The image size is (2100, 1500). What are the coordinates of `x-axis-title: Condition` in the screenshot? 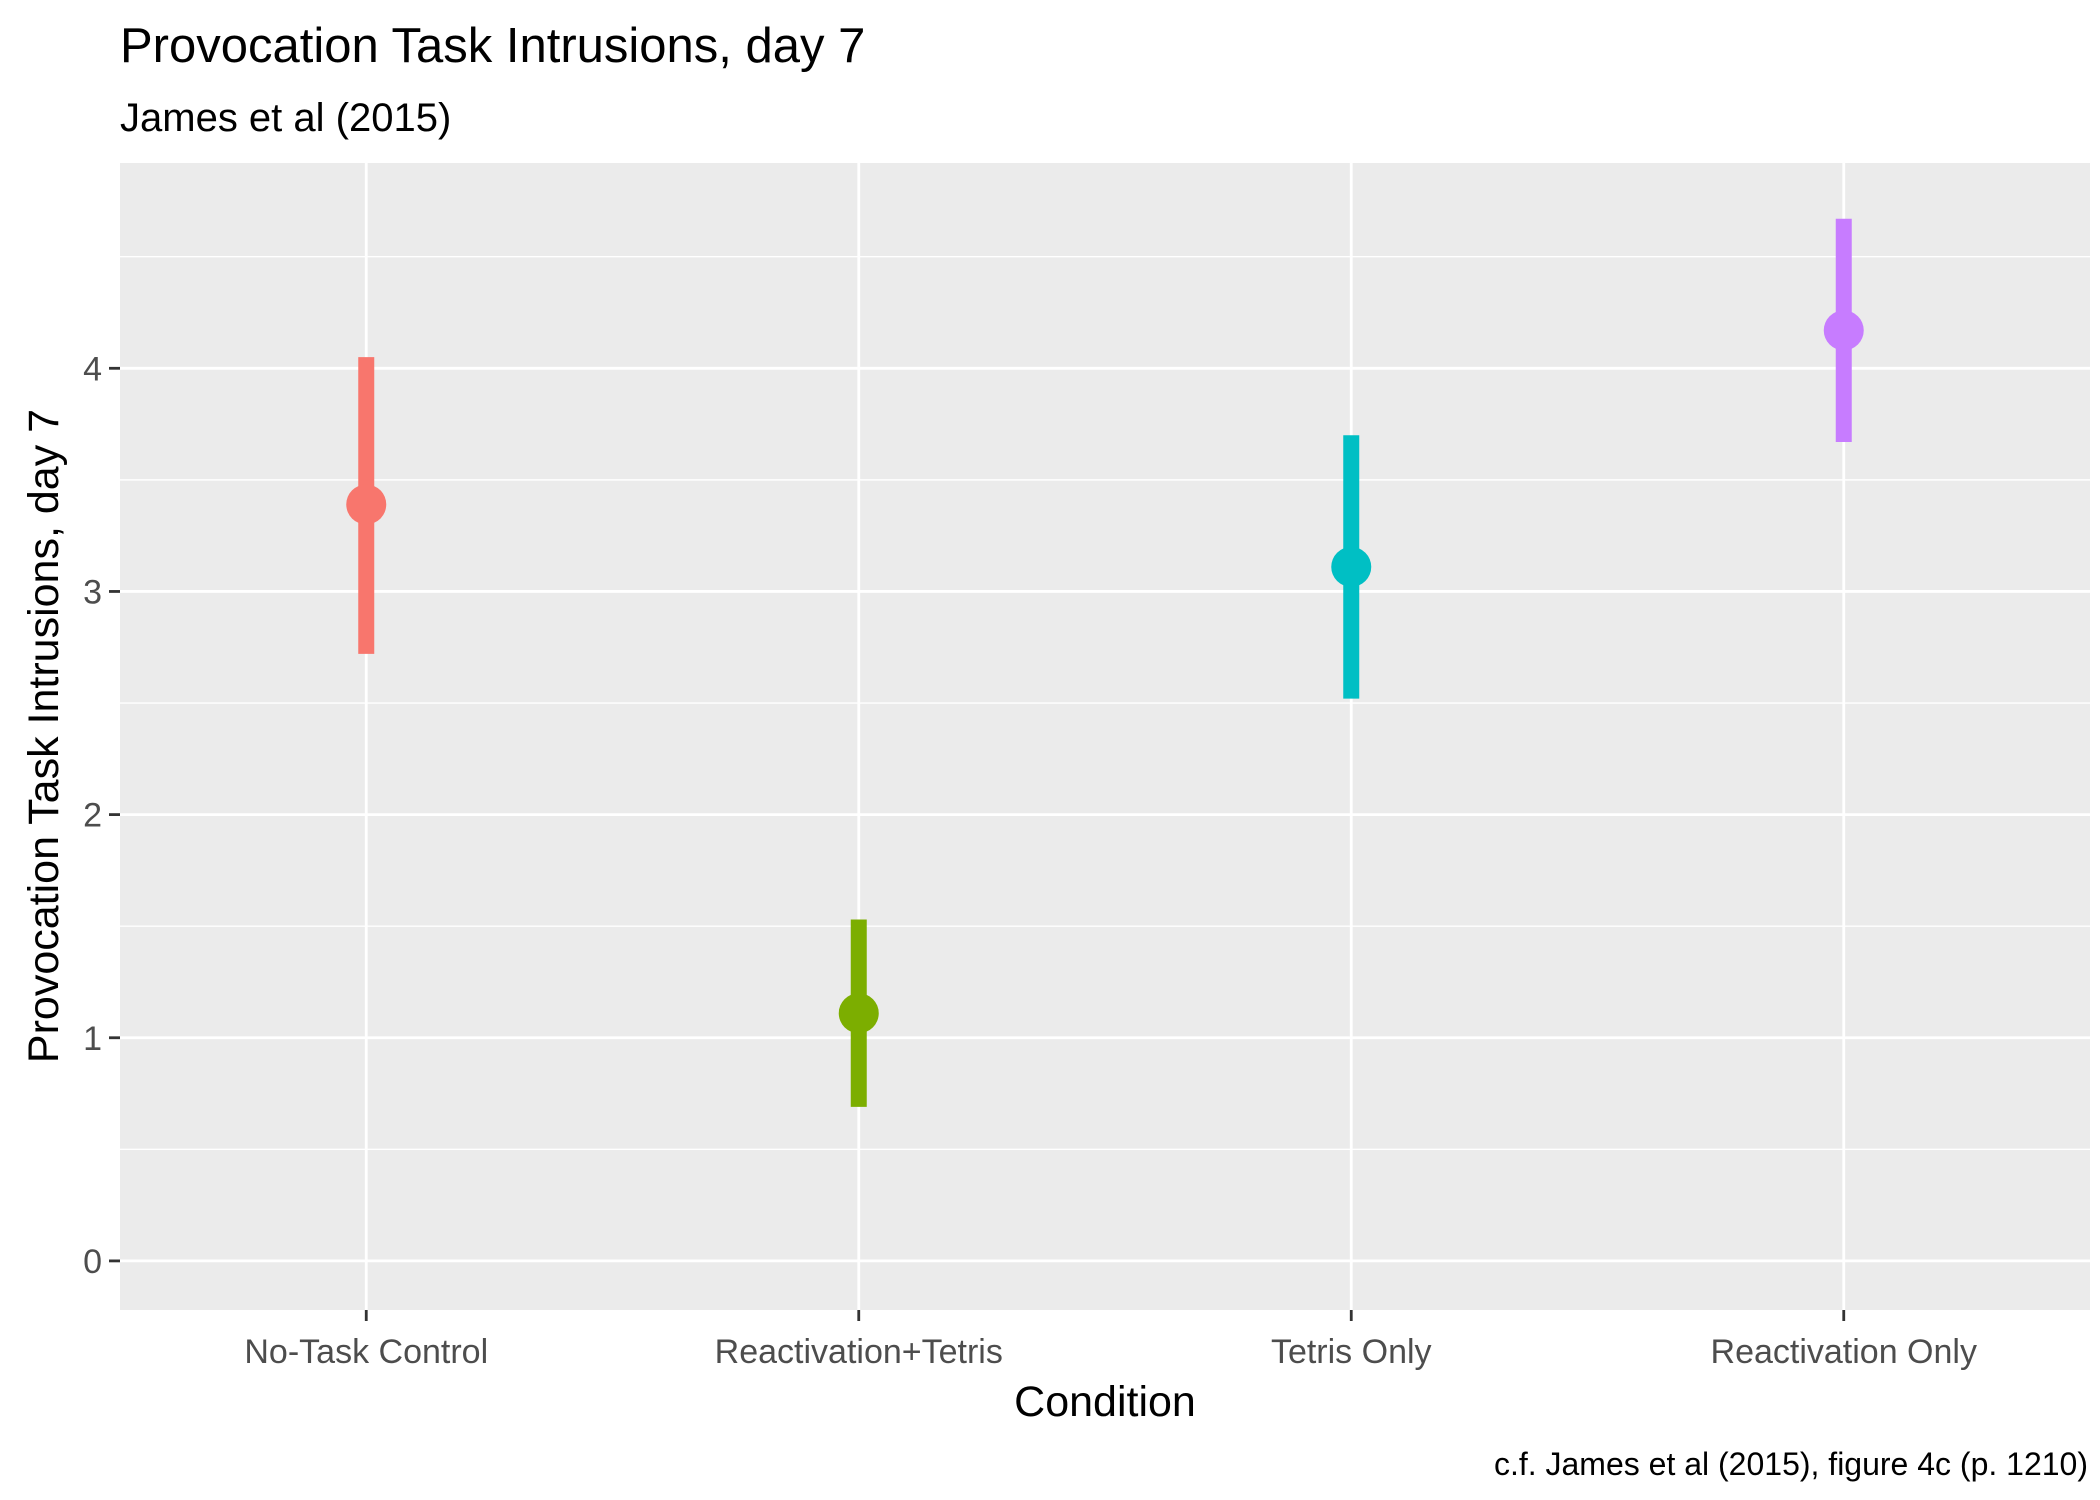 It's located at (1105, 1402).